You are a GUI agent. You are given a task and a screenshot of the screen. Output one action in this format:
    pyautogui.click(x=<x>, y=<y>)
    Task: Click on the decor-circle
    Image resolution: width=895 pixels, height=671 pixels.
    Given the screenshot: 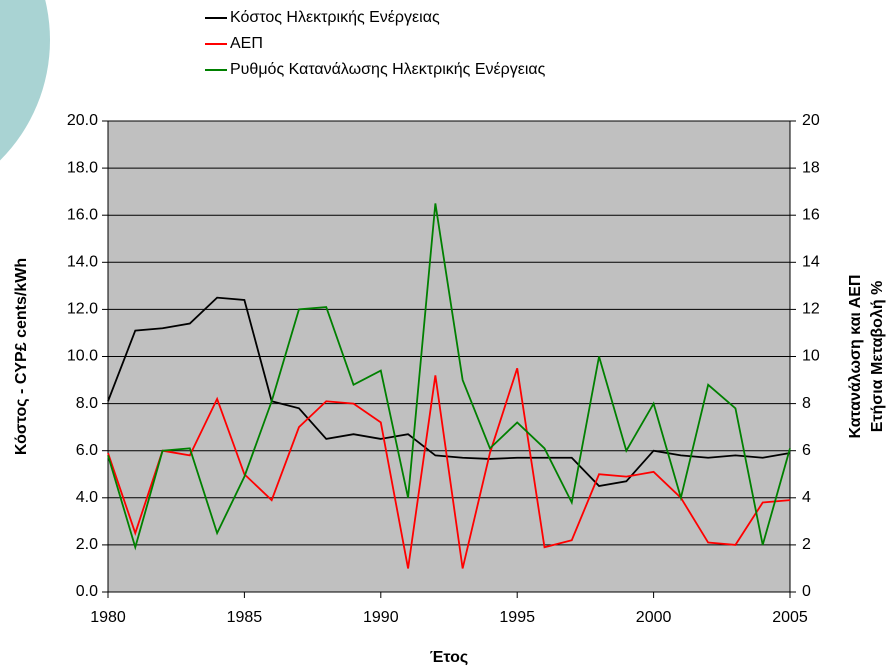 What is the action you would take?
    pyautogui.click(x=25, y=80)
    